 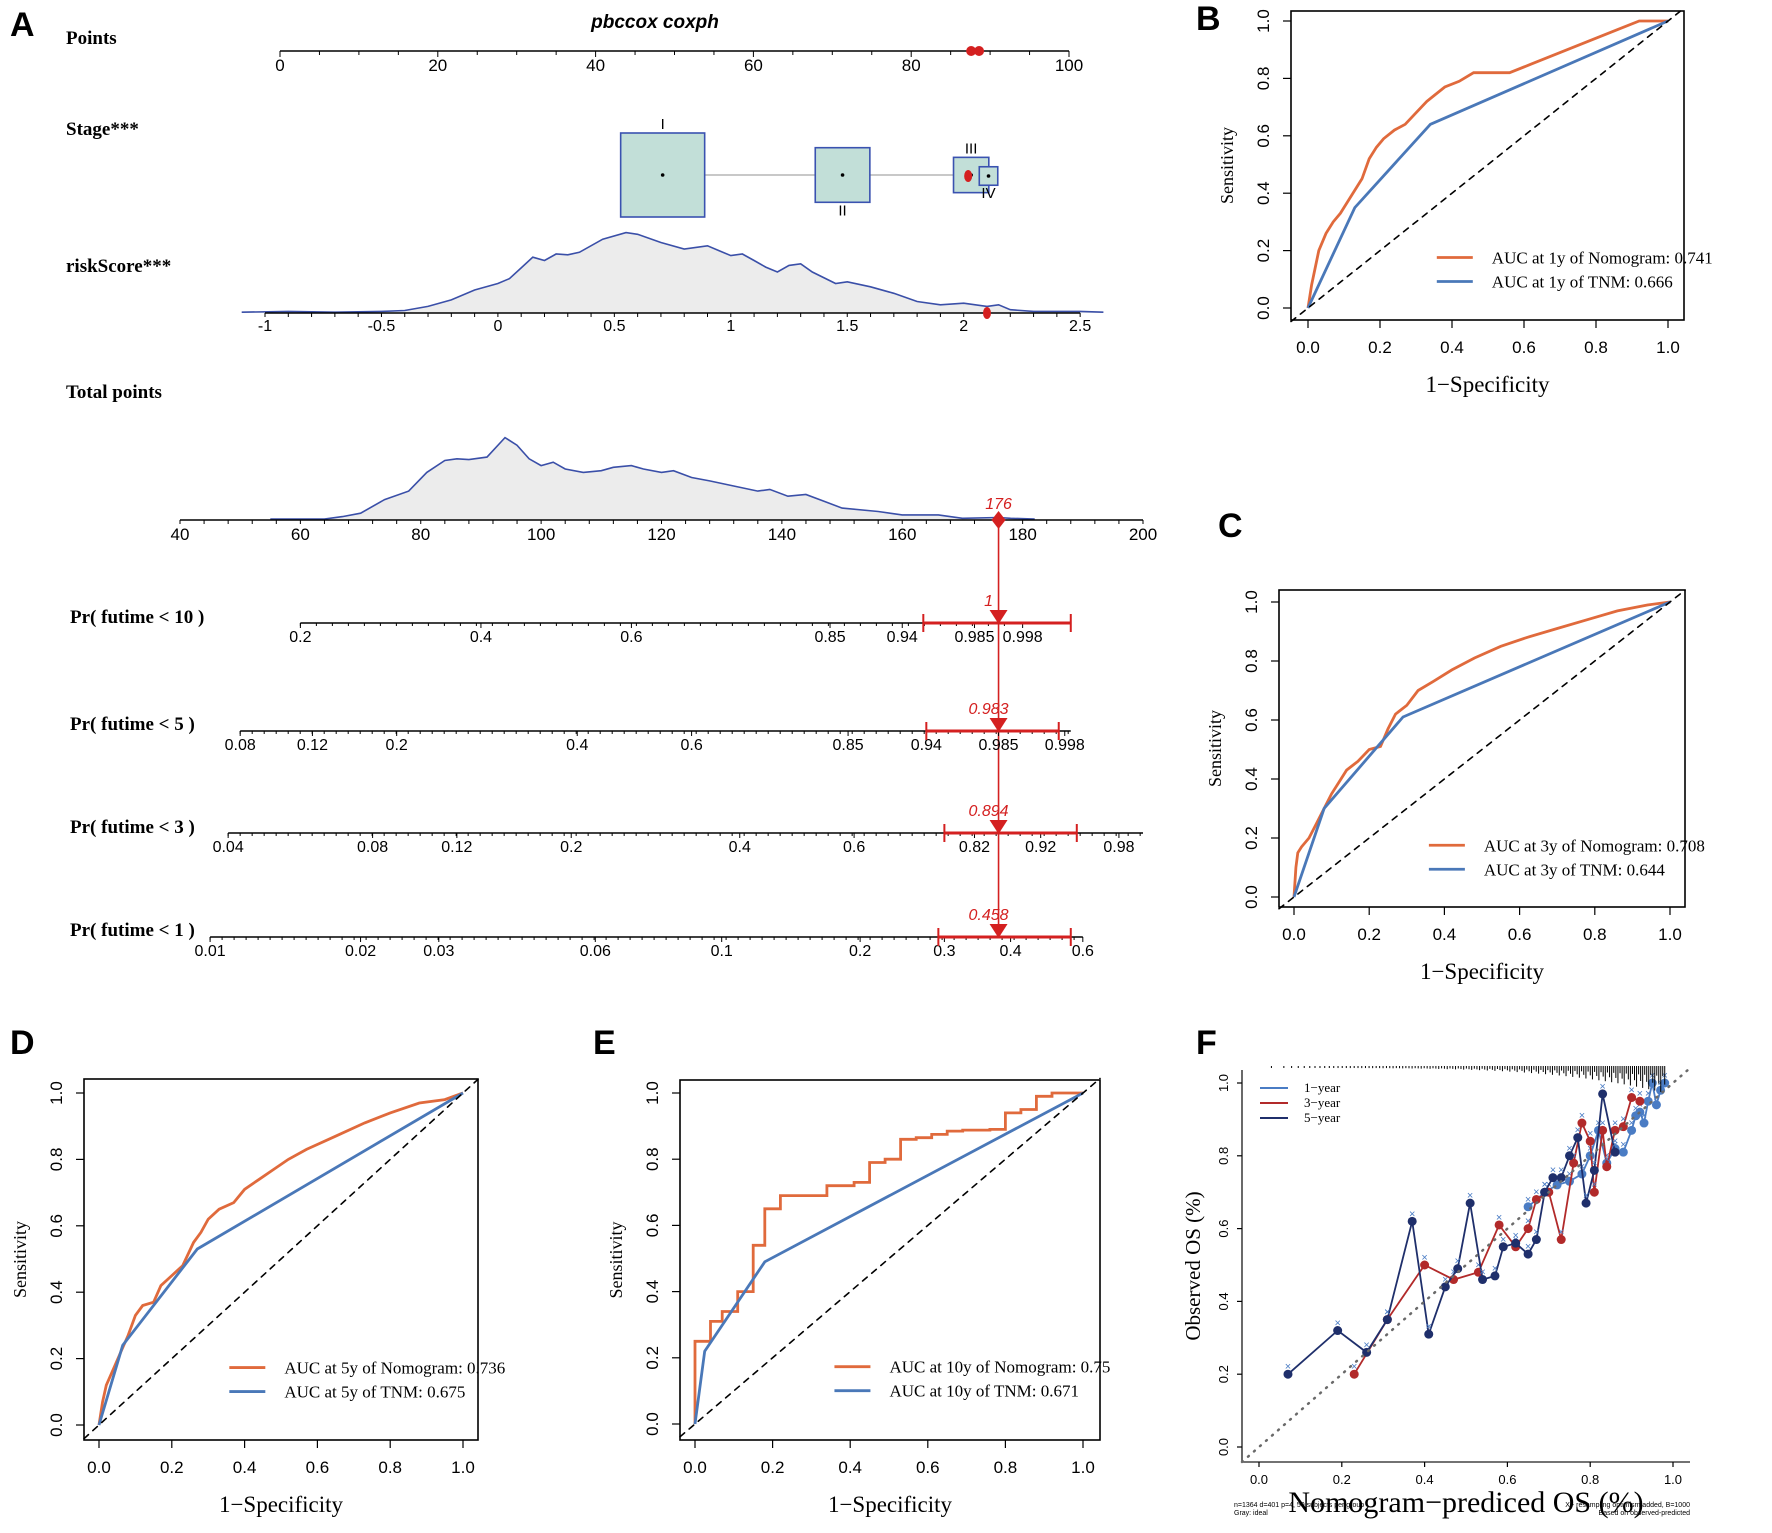 What do you see at coordinates (999, 1367) in the screenshot?
I see `legend-label: AUC at 10y of Nomogram: 0.75` at bounding box center [999, 1367].